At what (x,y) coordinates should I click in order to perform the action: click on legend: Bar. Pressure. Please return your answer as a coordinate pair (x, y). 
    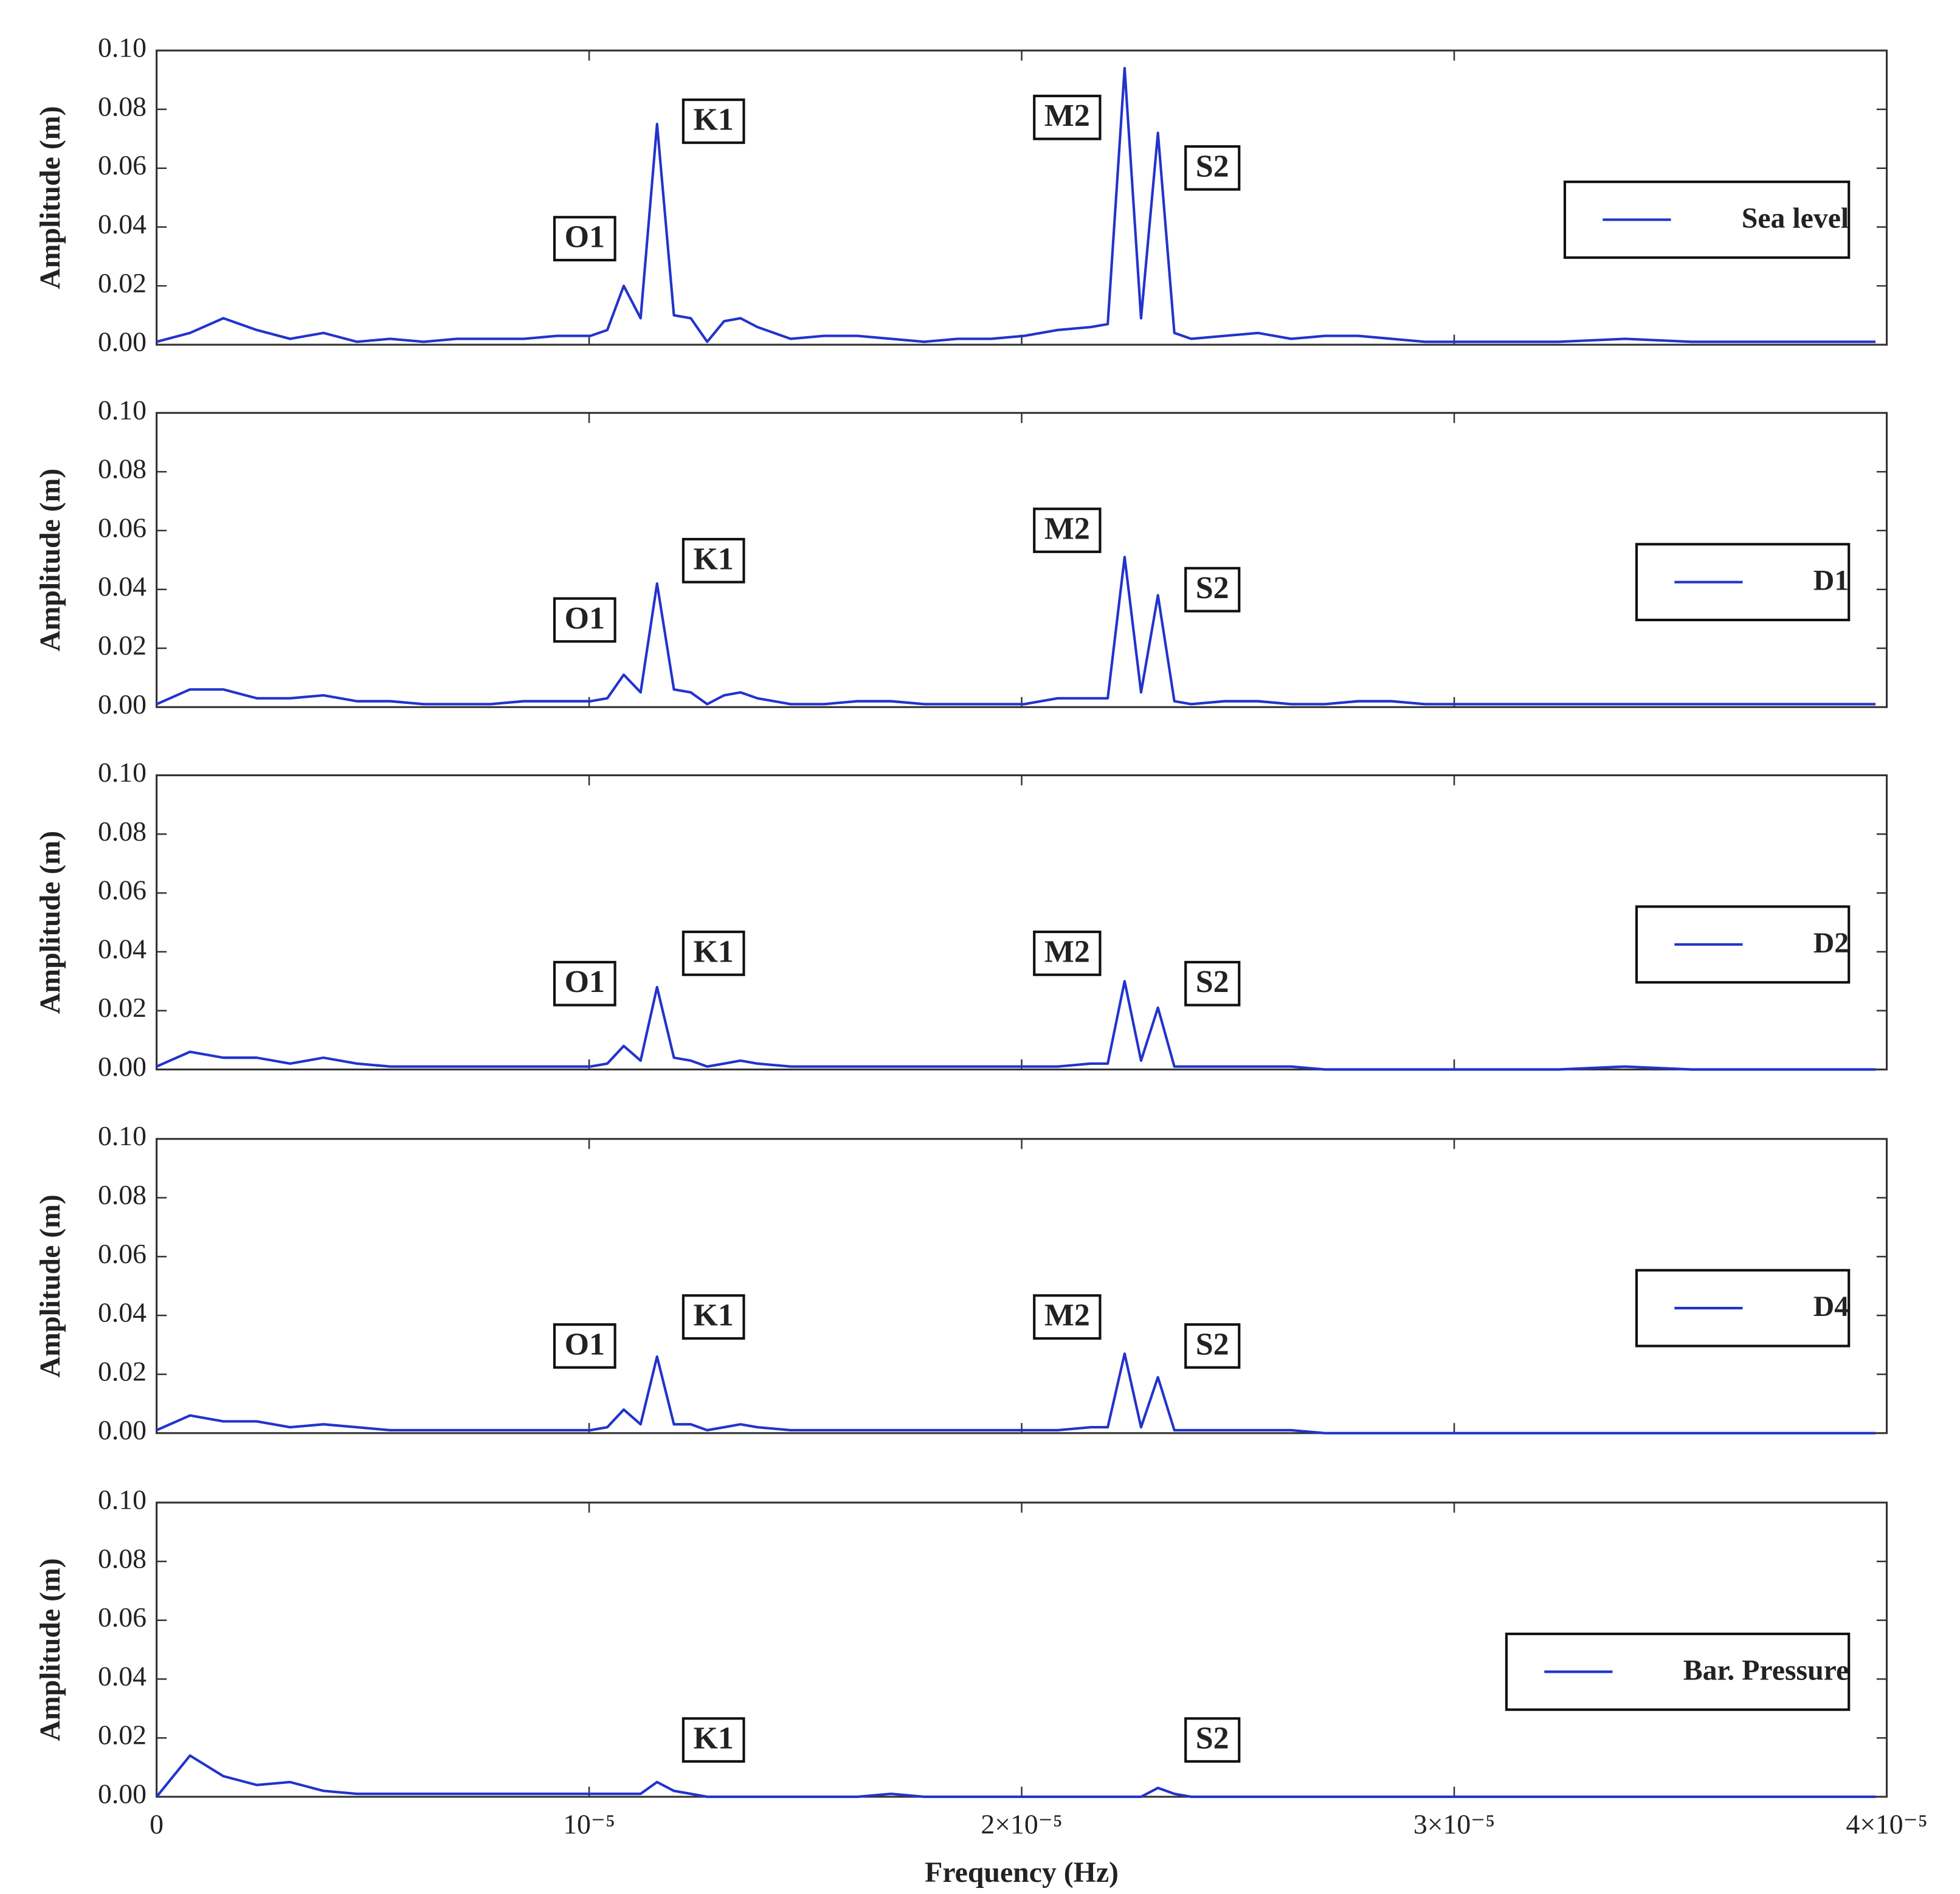
    Looking at the image, I should click on (1678, 1671).